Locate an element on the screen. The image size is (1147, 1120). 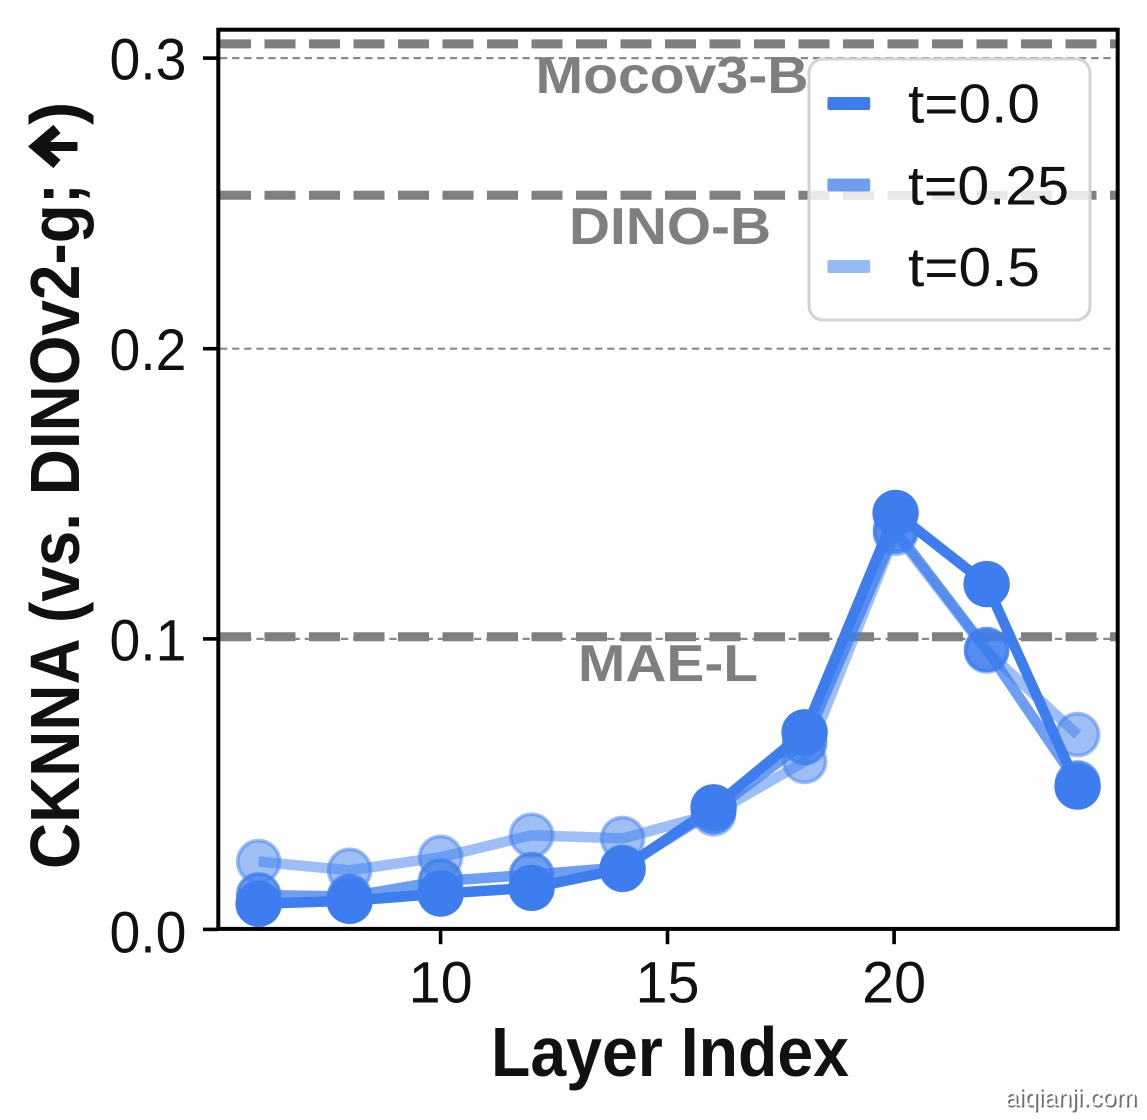
svg-text: 0.3 is located at coordinates (148, 59).